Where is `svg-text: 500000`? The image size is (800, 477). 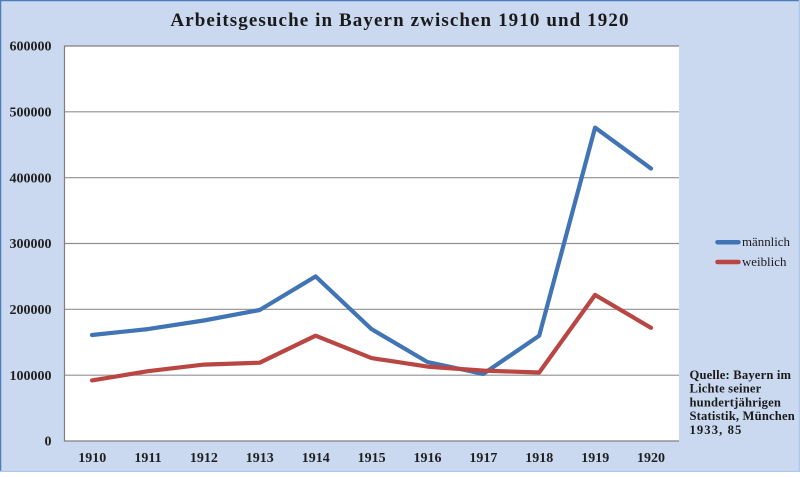 svg-text: 500000 is located at coordinates (31, 113).